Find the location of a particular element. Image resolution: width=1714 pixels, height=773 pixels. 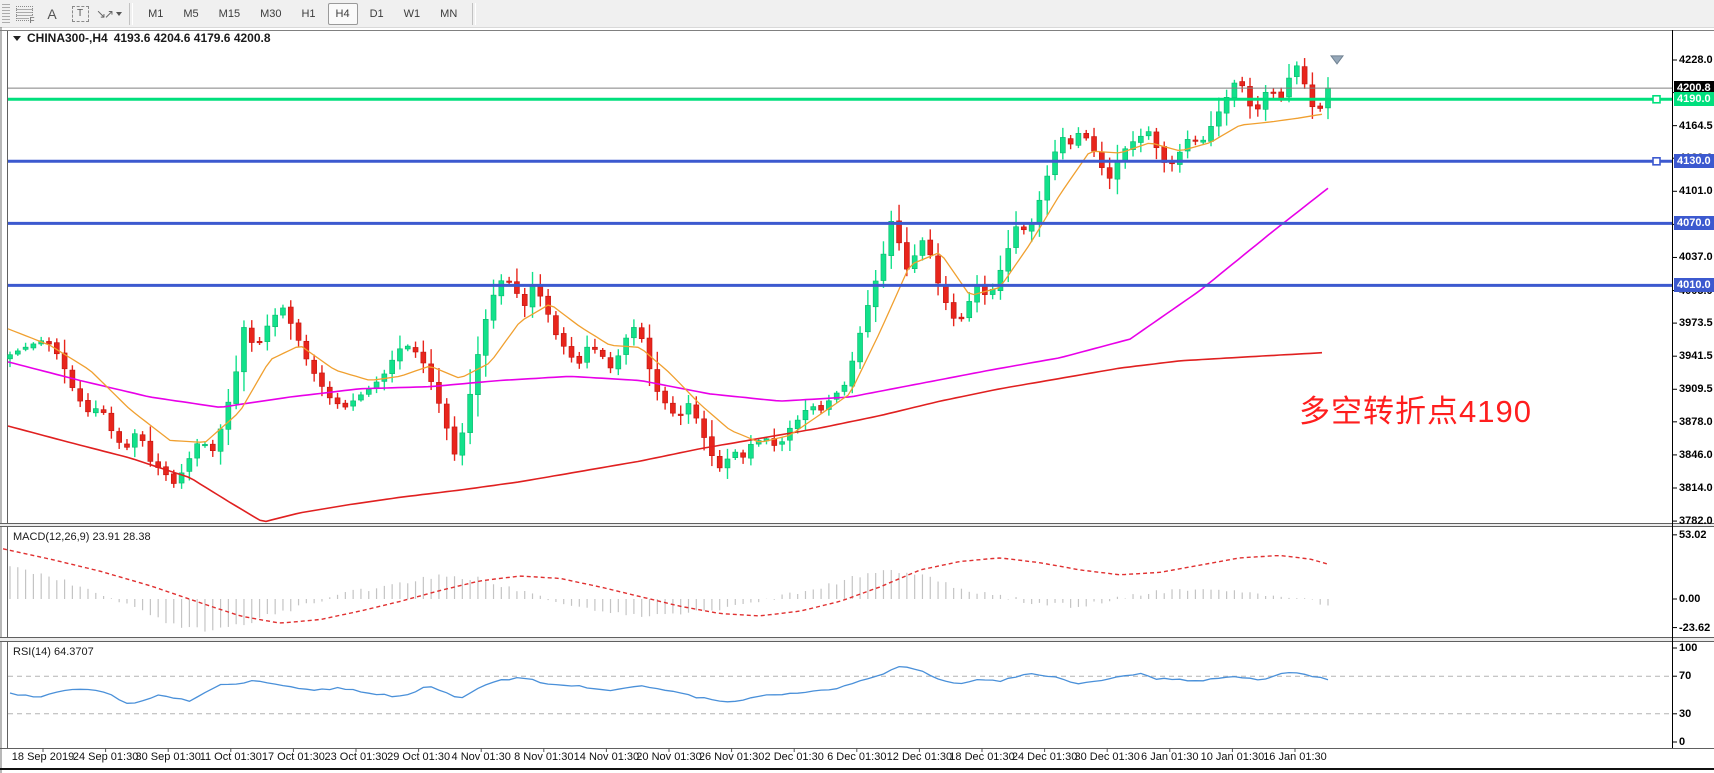

timeframe-button-group: M1 M5 M15 M30 H1 H4 D1 W1 MN is located at coordinates (302, 13).